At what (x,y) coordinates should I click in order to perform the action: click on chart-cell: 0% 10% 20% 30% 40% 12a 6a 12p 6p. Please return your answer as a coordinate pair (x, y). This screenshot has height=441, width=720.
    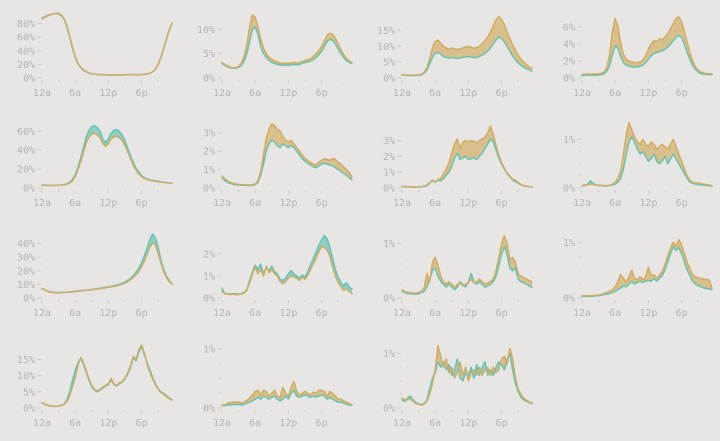
    Looking at the image, I should click on (90, 275).